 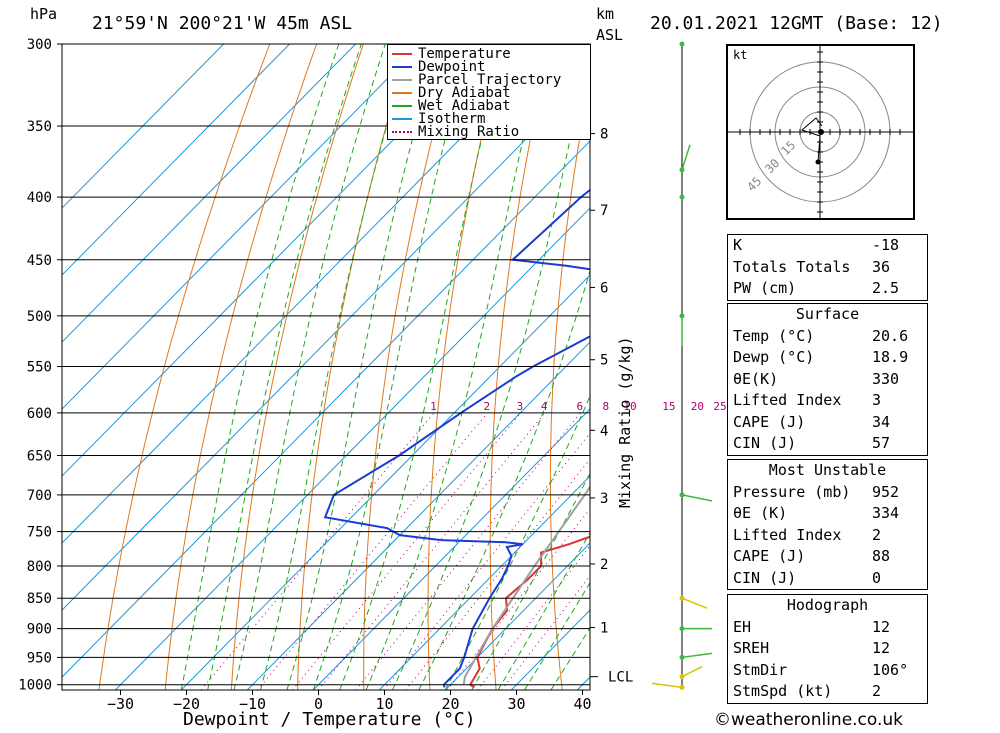 What do you see at coordinates (827, 557) in the screenshot?
I see `table-row: CAPE (J) 88` at bounding box center [827, 557].